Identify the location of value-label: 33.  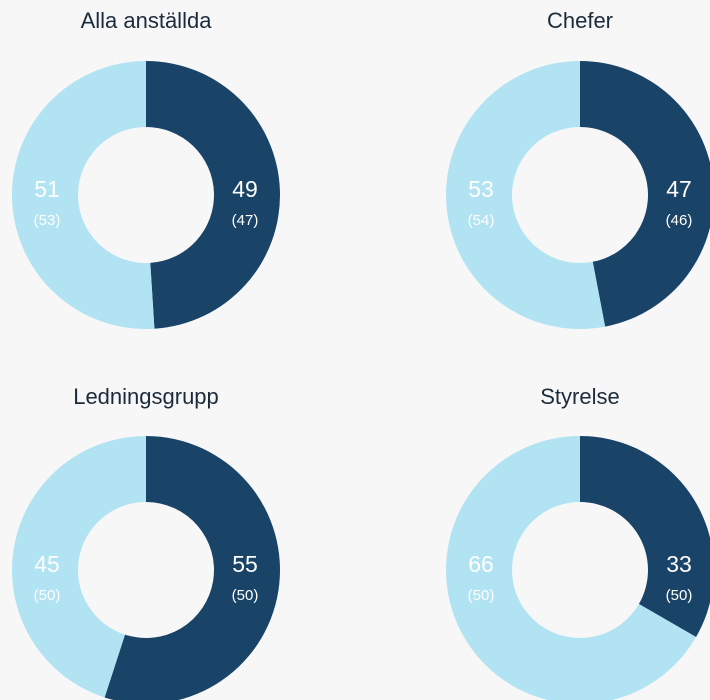
(679, 564).